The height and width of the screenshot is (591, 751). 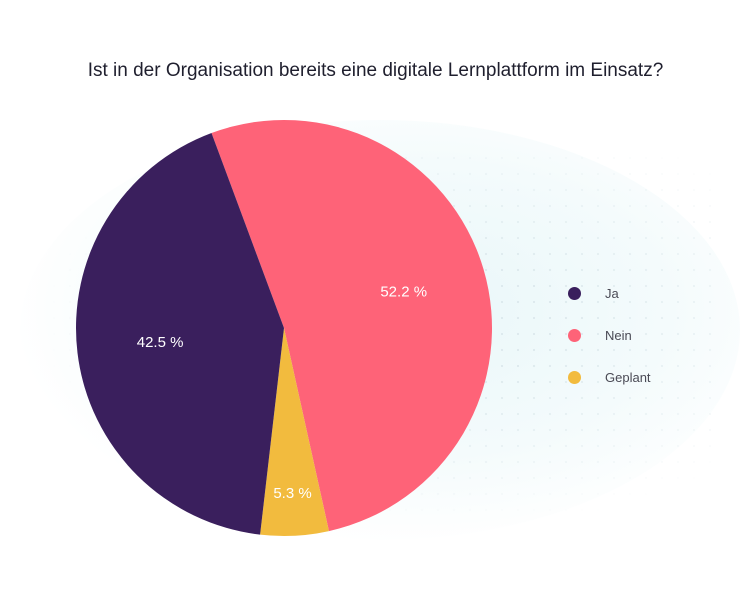 I want to click on slice-label-nein: 52.2 %, so click(x=403, y=292).